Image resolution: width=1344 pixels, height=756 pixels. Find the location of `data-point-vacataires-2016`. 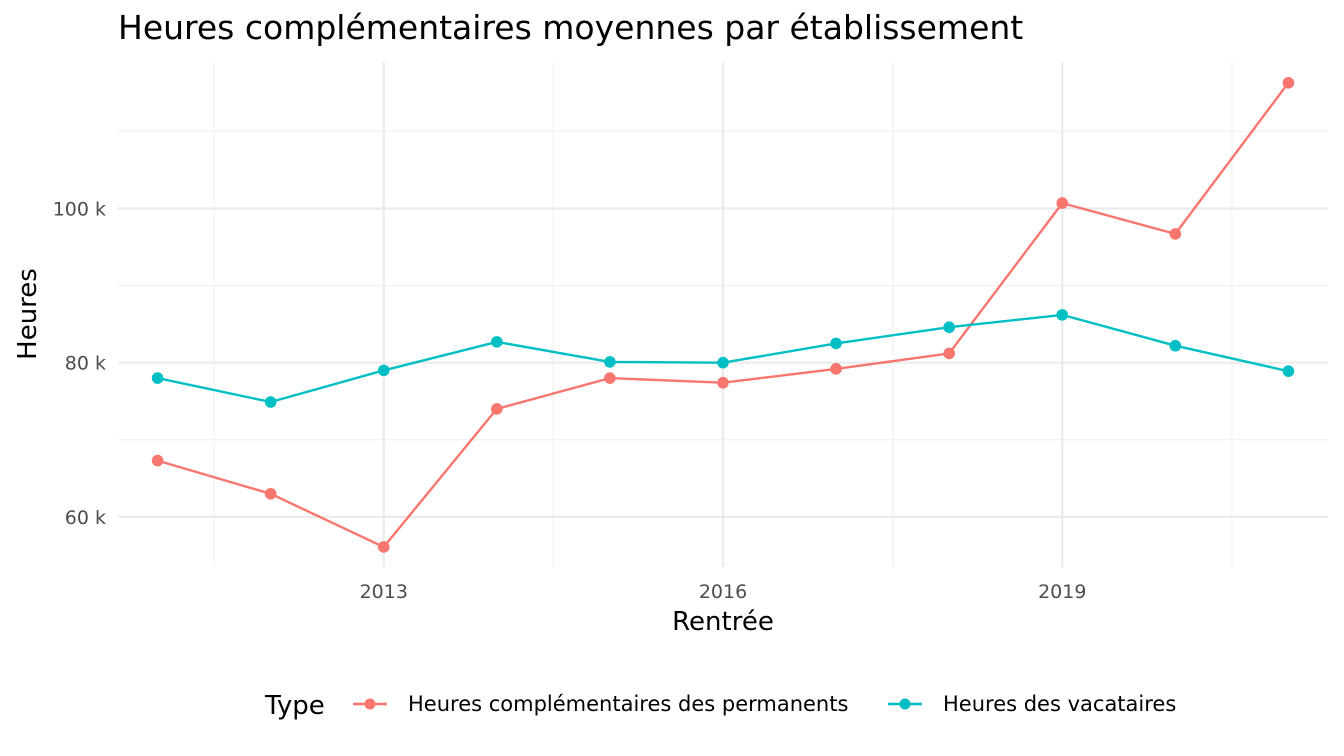

data-point-vacataires-2016 is located at coordinates (723, 362).